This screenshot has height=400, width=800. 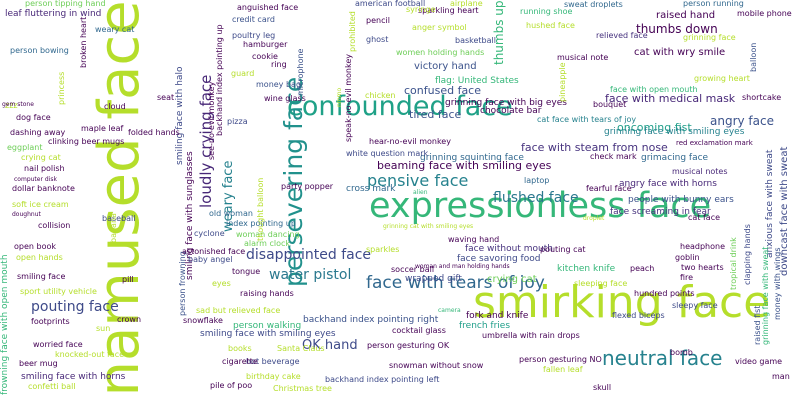 What do you see at coordinates (231, 385) in the screenshot?
I see `word: pile of poo` at bounding box center [231, 385].